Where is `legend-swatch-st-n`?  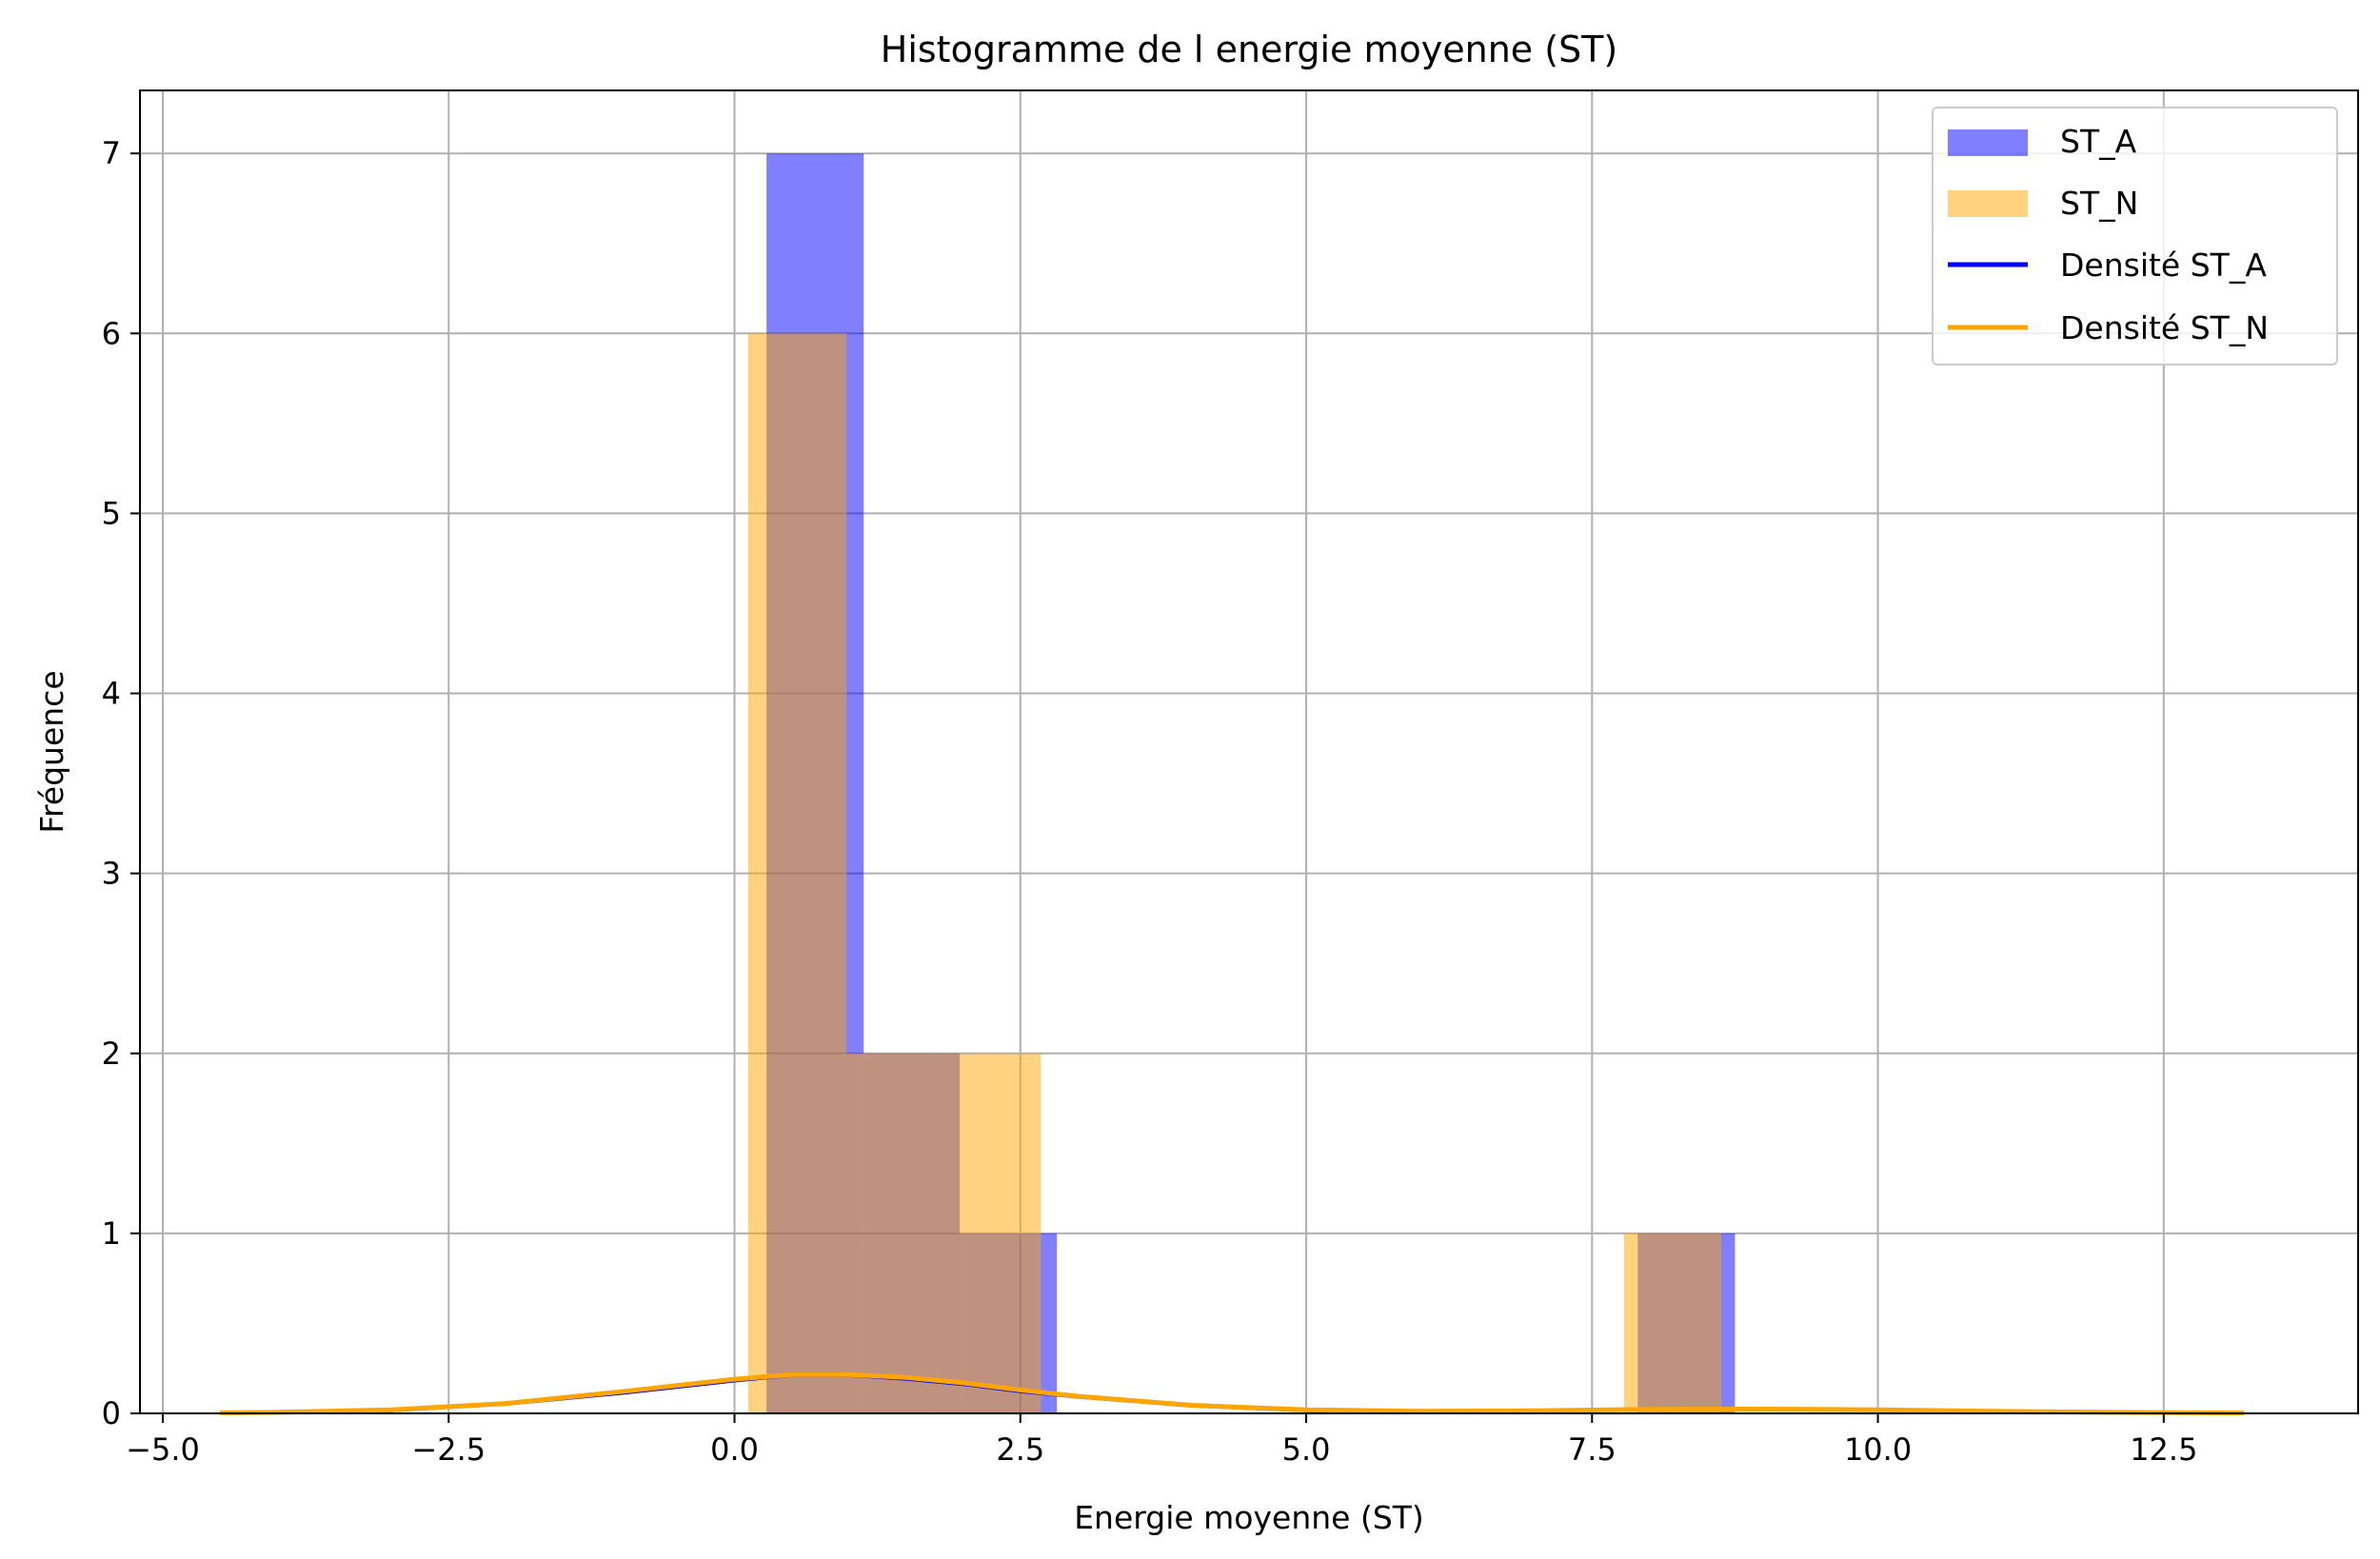
legend-swatch-st-n is located at coordinates (1988, 203).